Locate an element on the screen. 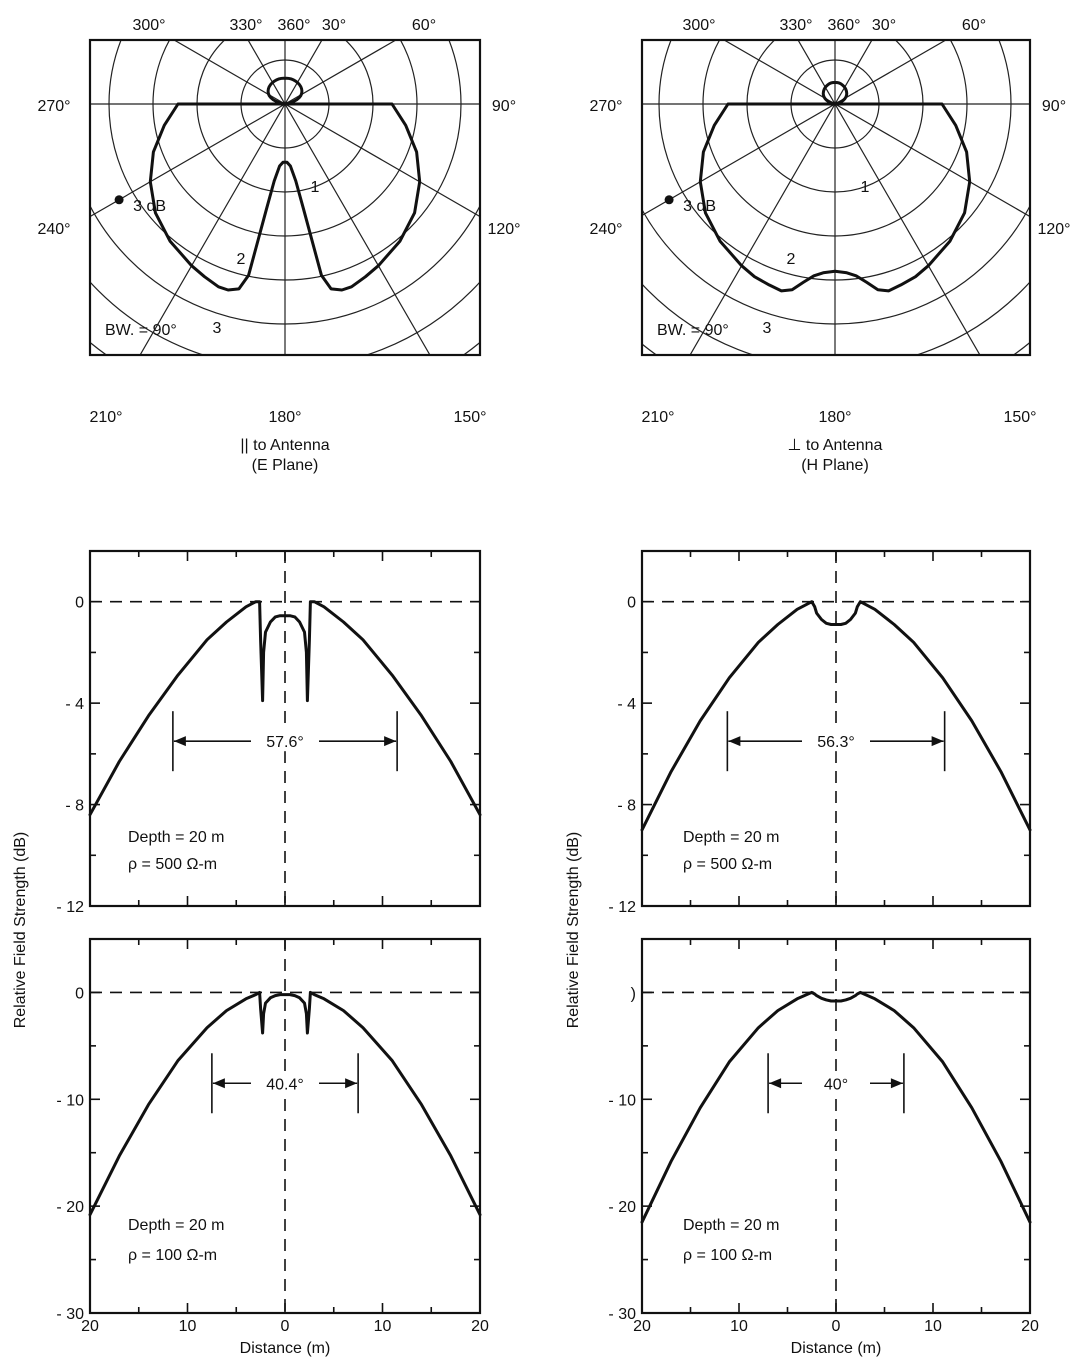 The width and height of the screenshot is (1079, 1358). beamwidth-value: 57.6° is located at coordinates (285, 742).